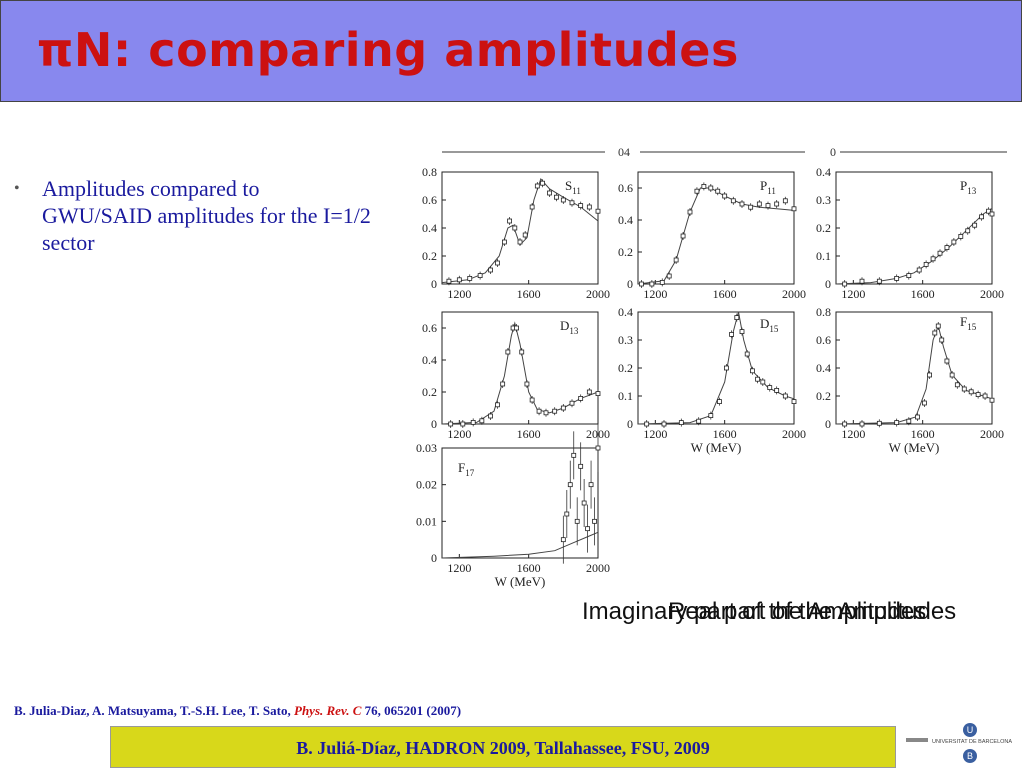  Describe the element at coordinates (712, 380) in the screenshot. I see `chart-panel-d15: 0 0.1 0.2 0.3 0.4 1200 1600 2000 D15 W (MeV)` at that location.